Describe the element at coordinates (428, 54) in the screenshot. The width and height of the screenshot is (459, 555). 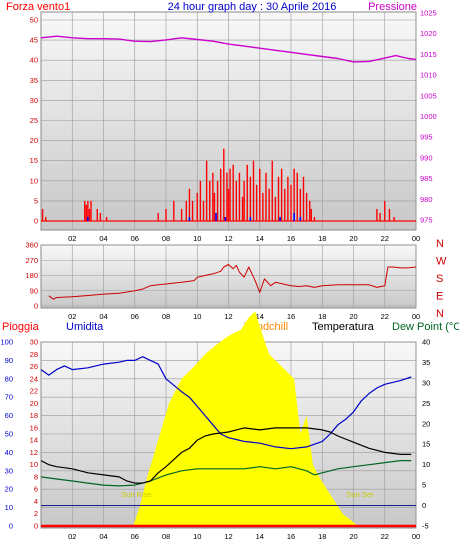
I see `y-tick-label: 1015` at that location.